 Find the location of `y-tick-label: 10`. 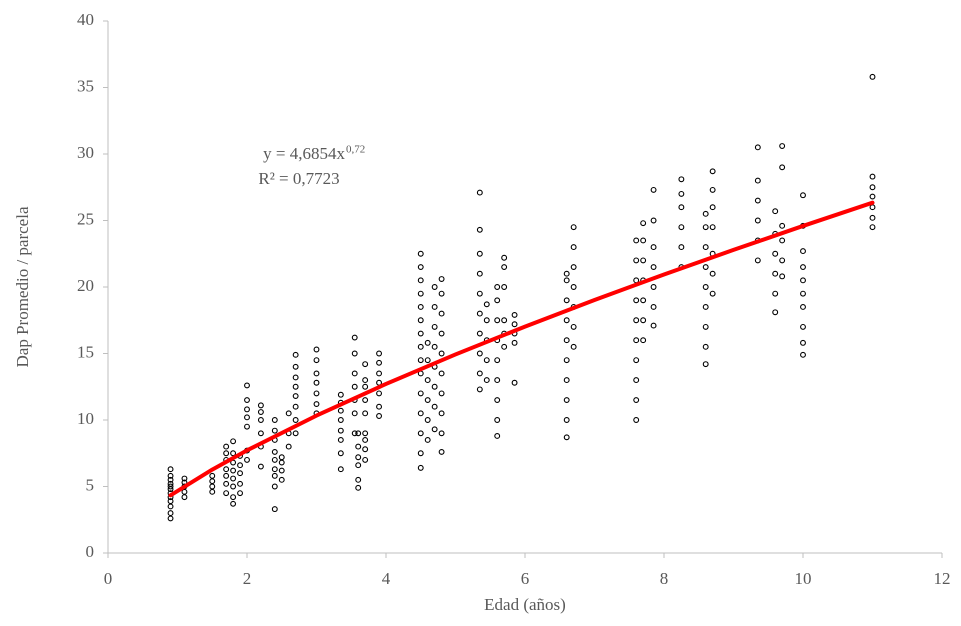

y-tick-label: 10 is located at coordinates (85, 418).